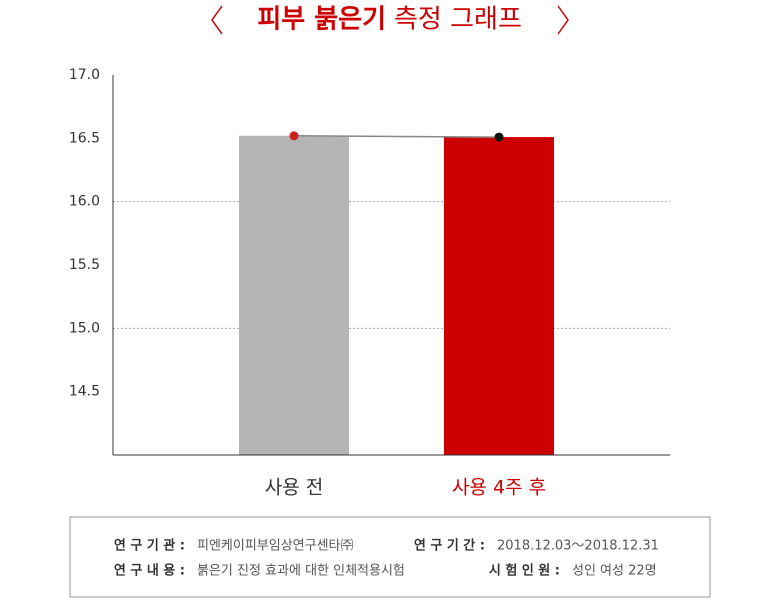 Image resolution: width=780 pixels, height=600 pixels. What do you see at coordinates (84, 202) in the screenshot?
I see `y-tick-label: 16.0` at bounding box center [84, 202].